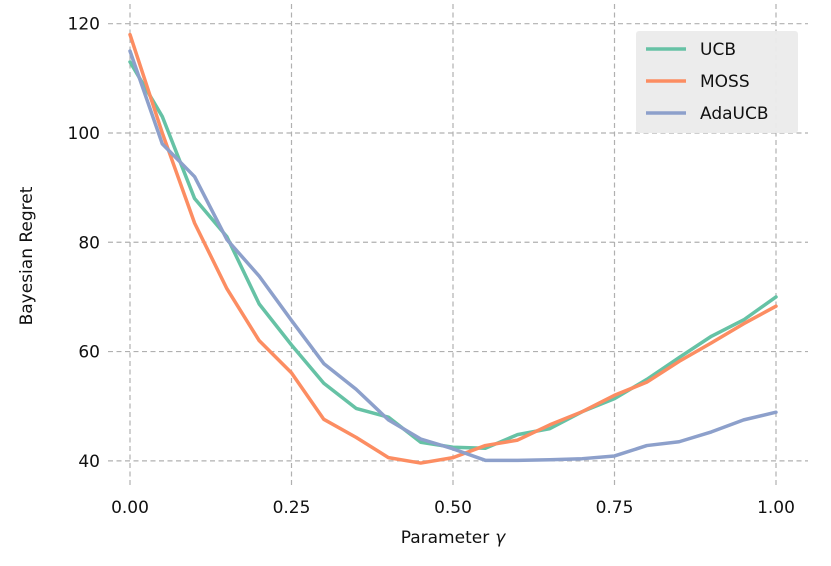  What do you see at coordinates (718, 50) in the screenshot?
I see `legend-label: UCB` at bounding box center [718, 50].